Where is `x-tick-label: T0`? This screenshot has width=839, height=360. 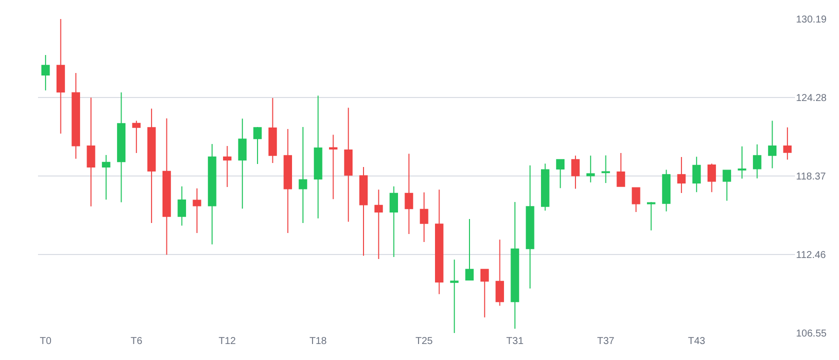
x-tick-label: T0 is located at coordinates (46, 341).